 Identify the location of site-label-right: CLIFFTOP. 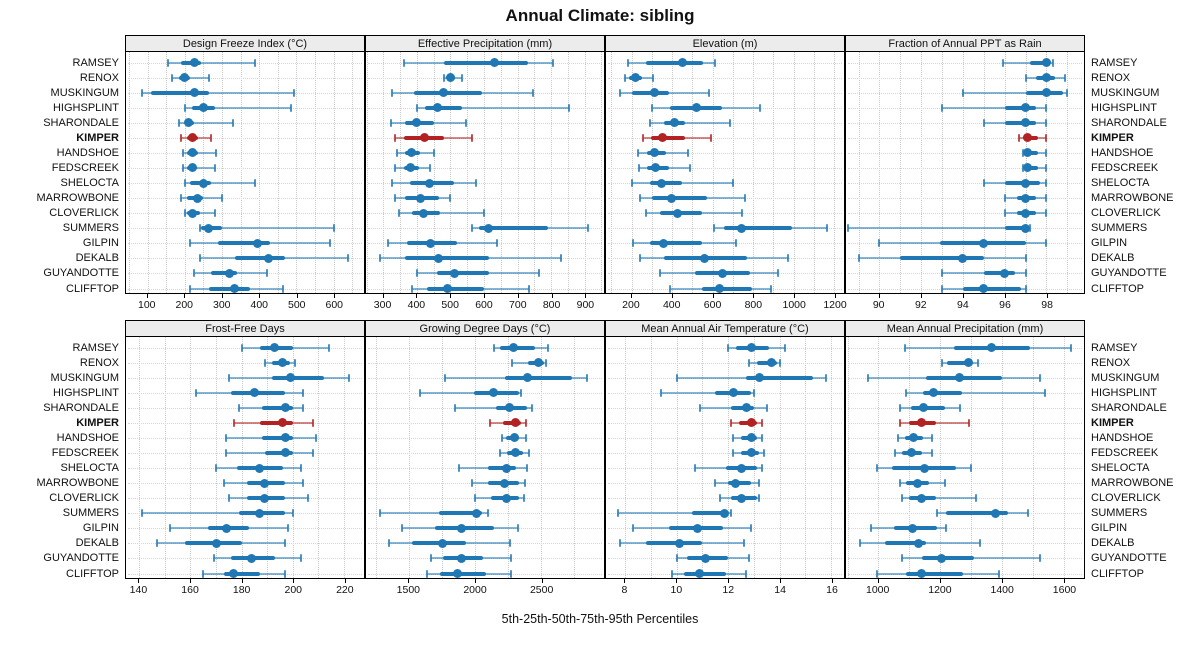
(1117, 573).